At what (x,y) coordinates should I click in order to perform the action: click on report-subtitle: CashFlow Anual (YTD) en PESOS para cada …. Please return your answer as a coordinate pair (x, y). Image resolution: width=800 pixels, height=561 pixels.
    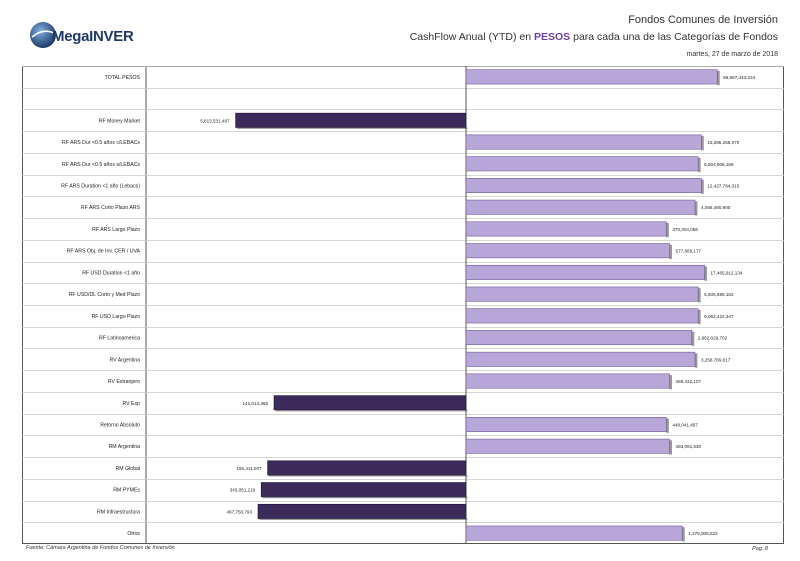
    Looking at the image, I should click on (594, 37).